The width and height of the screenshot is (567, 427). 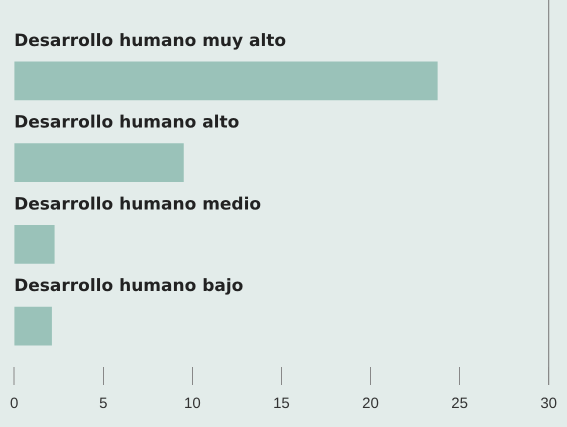 What do you see at coordinates (127, 122) in the screenshot?
I see `y-tick-label: Desarrollo humano alto` at bounding box center [127, 122].